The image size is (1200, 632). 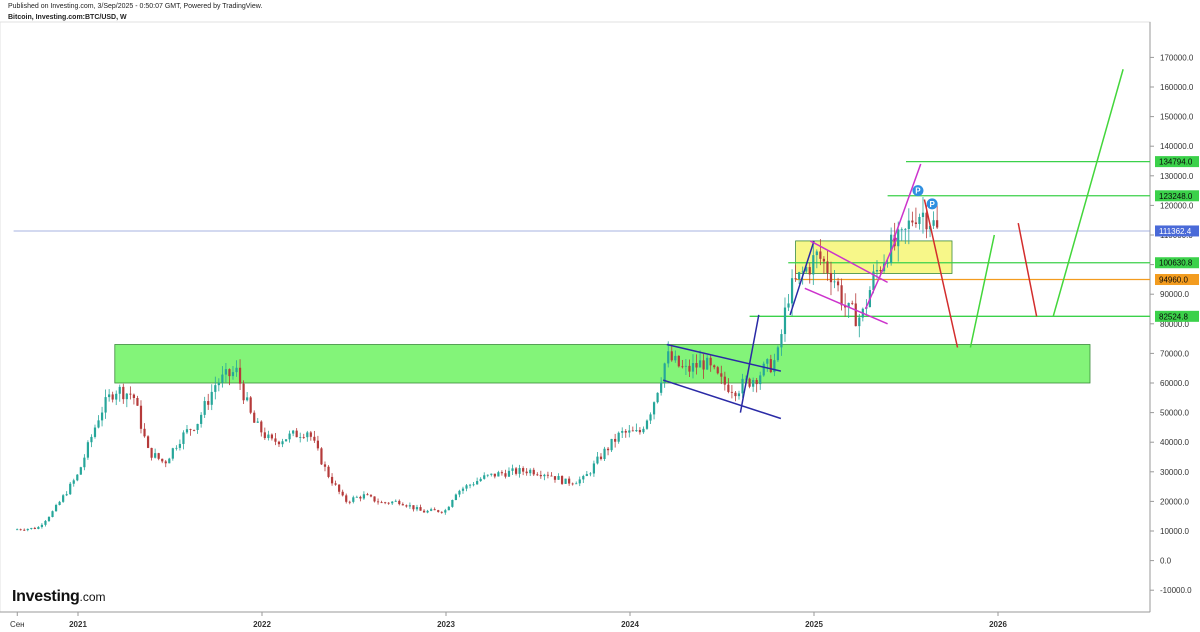 I want to click on y-tick-label: 170000.0, so click(x=1177, y=57).